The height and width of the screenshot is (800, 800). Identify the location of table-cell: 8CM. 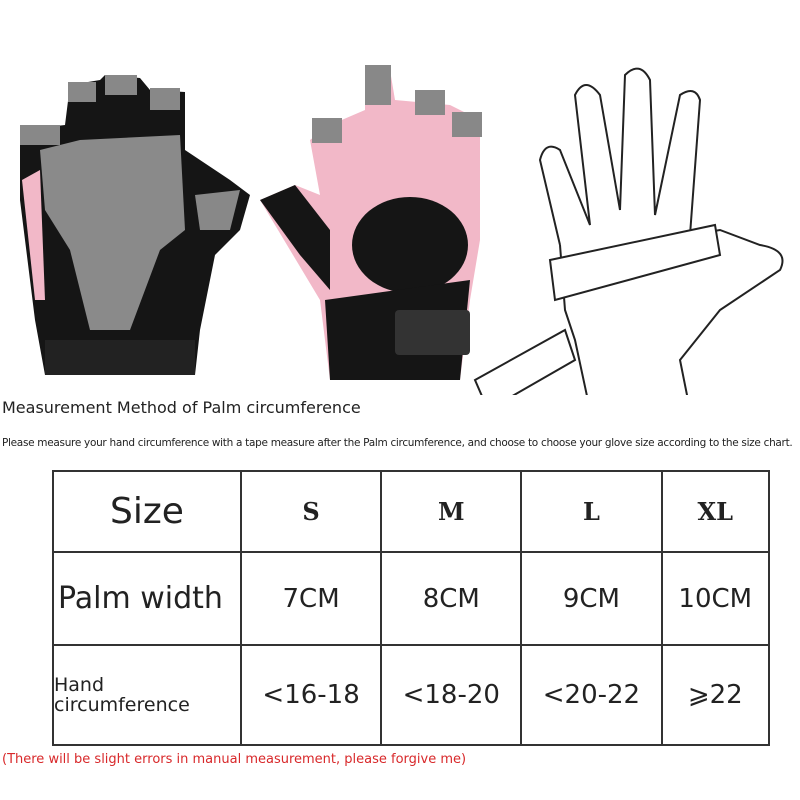
(451, 598).